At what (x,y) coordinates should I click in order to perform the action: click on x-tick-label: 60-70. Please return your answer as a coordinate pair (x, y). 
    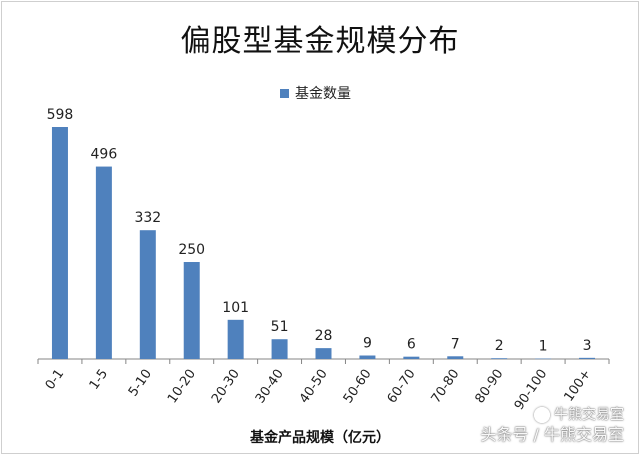
    Looking at the image, I should click on (402, 387).